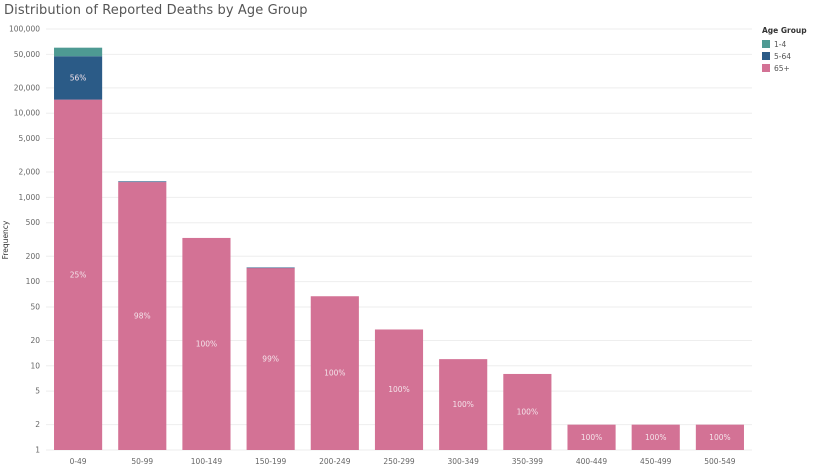 This screenshot has height=467, width=840. What do you see at coordinates (720, 461) in the screenshot?
I see `x-tick-label: 500-549` at bounding box center [720, 461].